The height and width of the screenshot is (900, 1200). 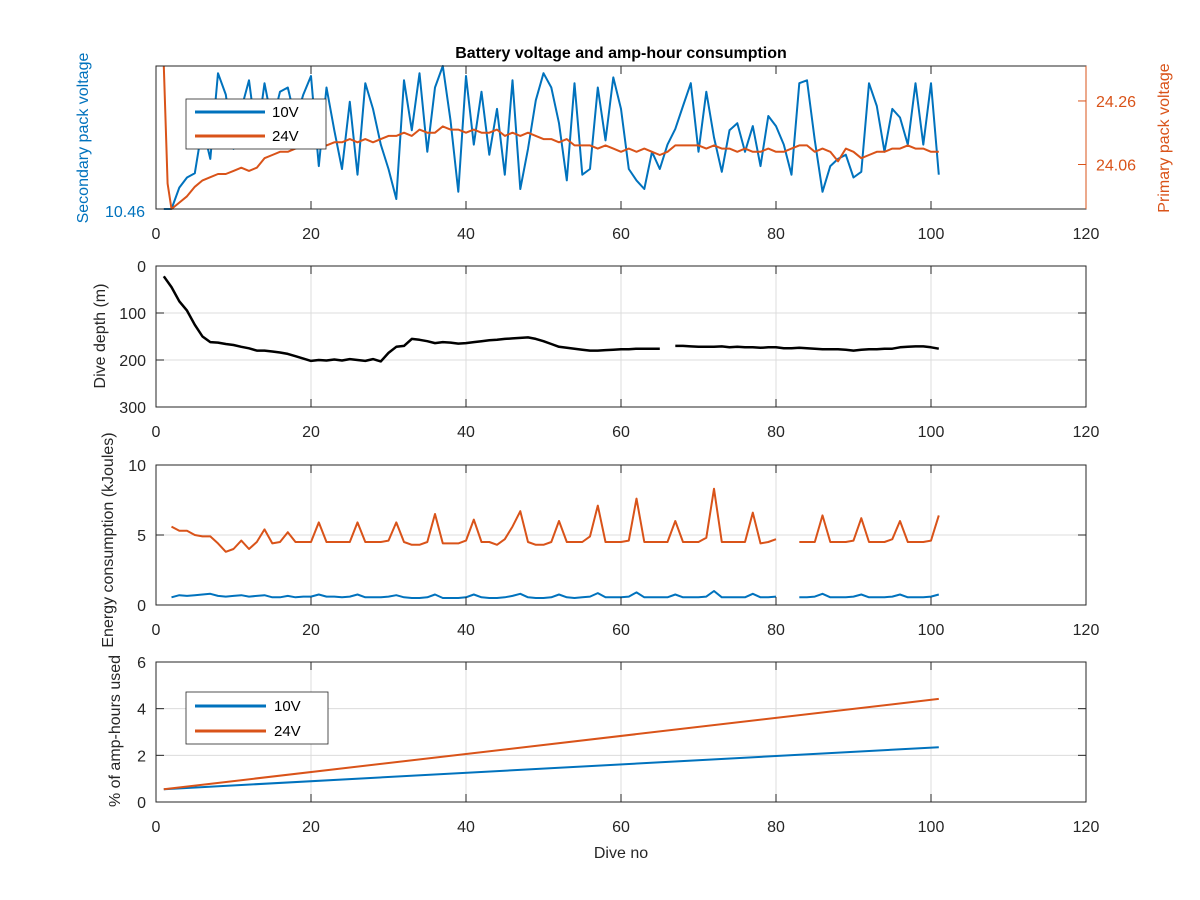 What do you see at coordinates (108, 539) in the screenshot?
I see `y-axis-label: Energy consumption (kJoules)` at bounding box center [108, 539].